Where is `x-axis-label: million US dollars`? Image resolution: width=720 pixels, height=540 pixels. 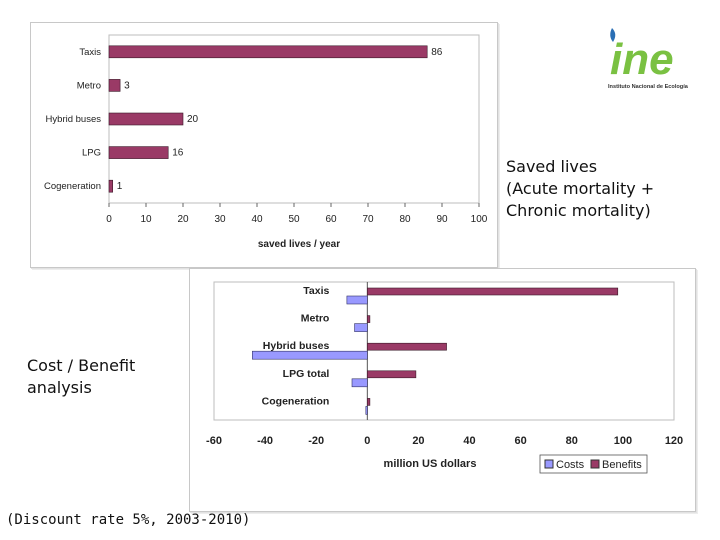 x-axis-label: million US dollars is located at coordinates (430, 464).